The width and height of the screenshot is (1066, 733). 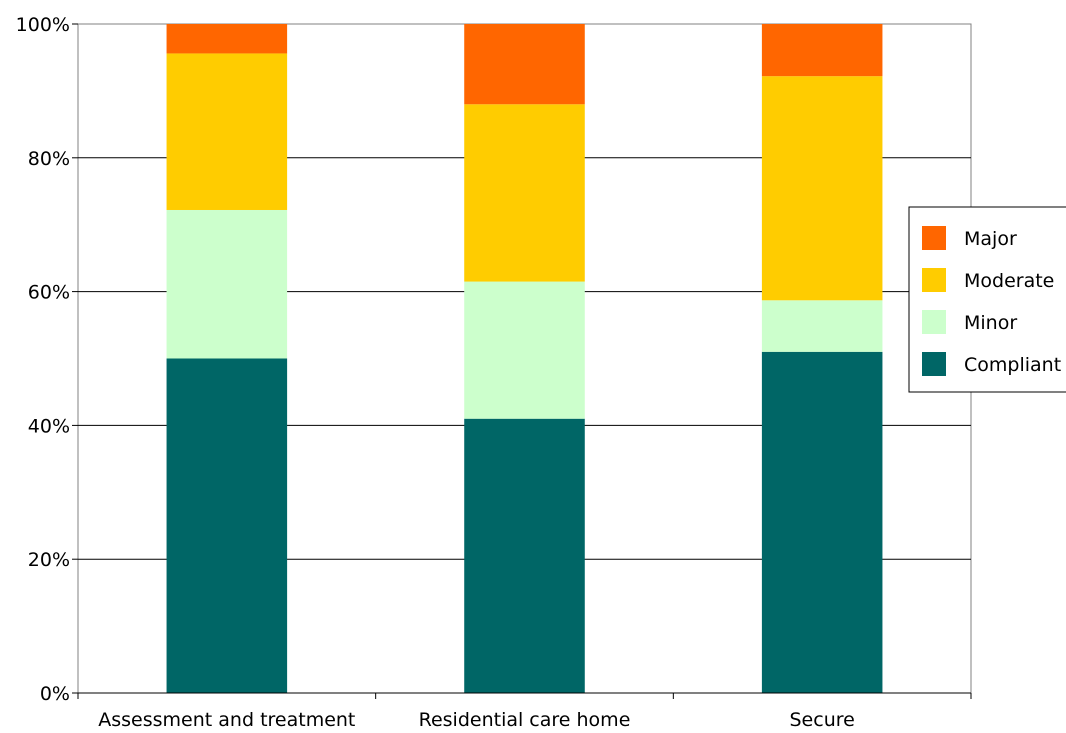 I want to click on legend-swatch-major, so click(x=934, y=238).